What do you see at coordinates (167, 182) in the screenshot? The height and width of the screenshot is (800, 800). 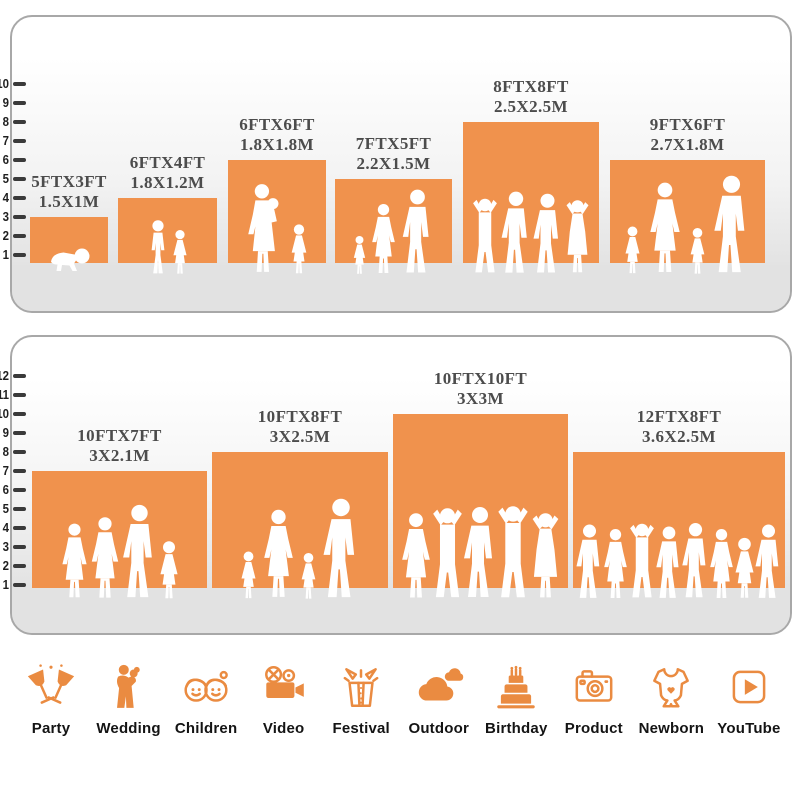 I see `size-label-meters: 1.8X1.2M` at bounding box center [167, 182].